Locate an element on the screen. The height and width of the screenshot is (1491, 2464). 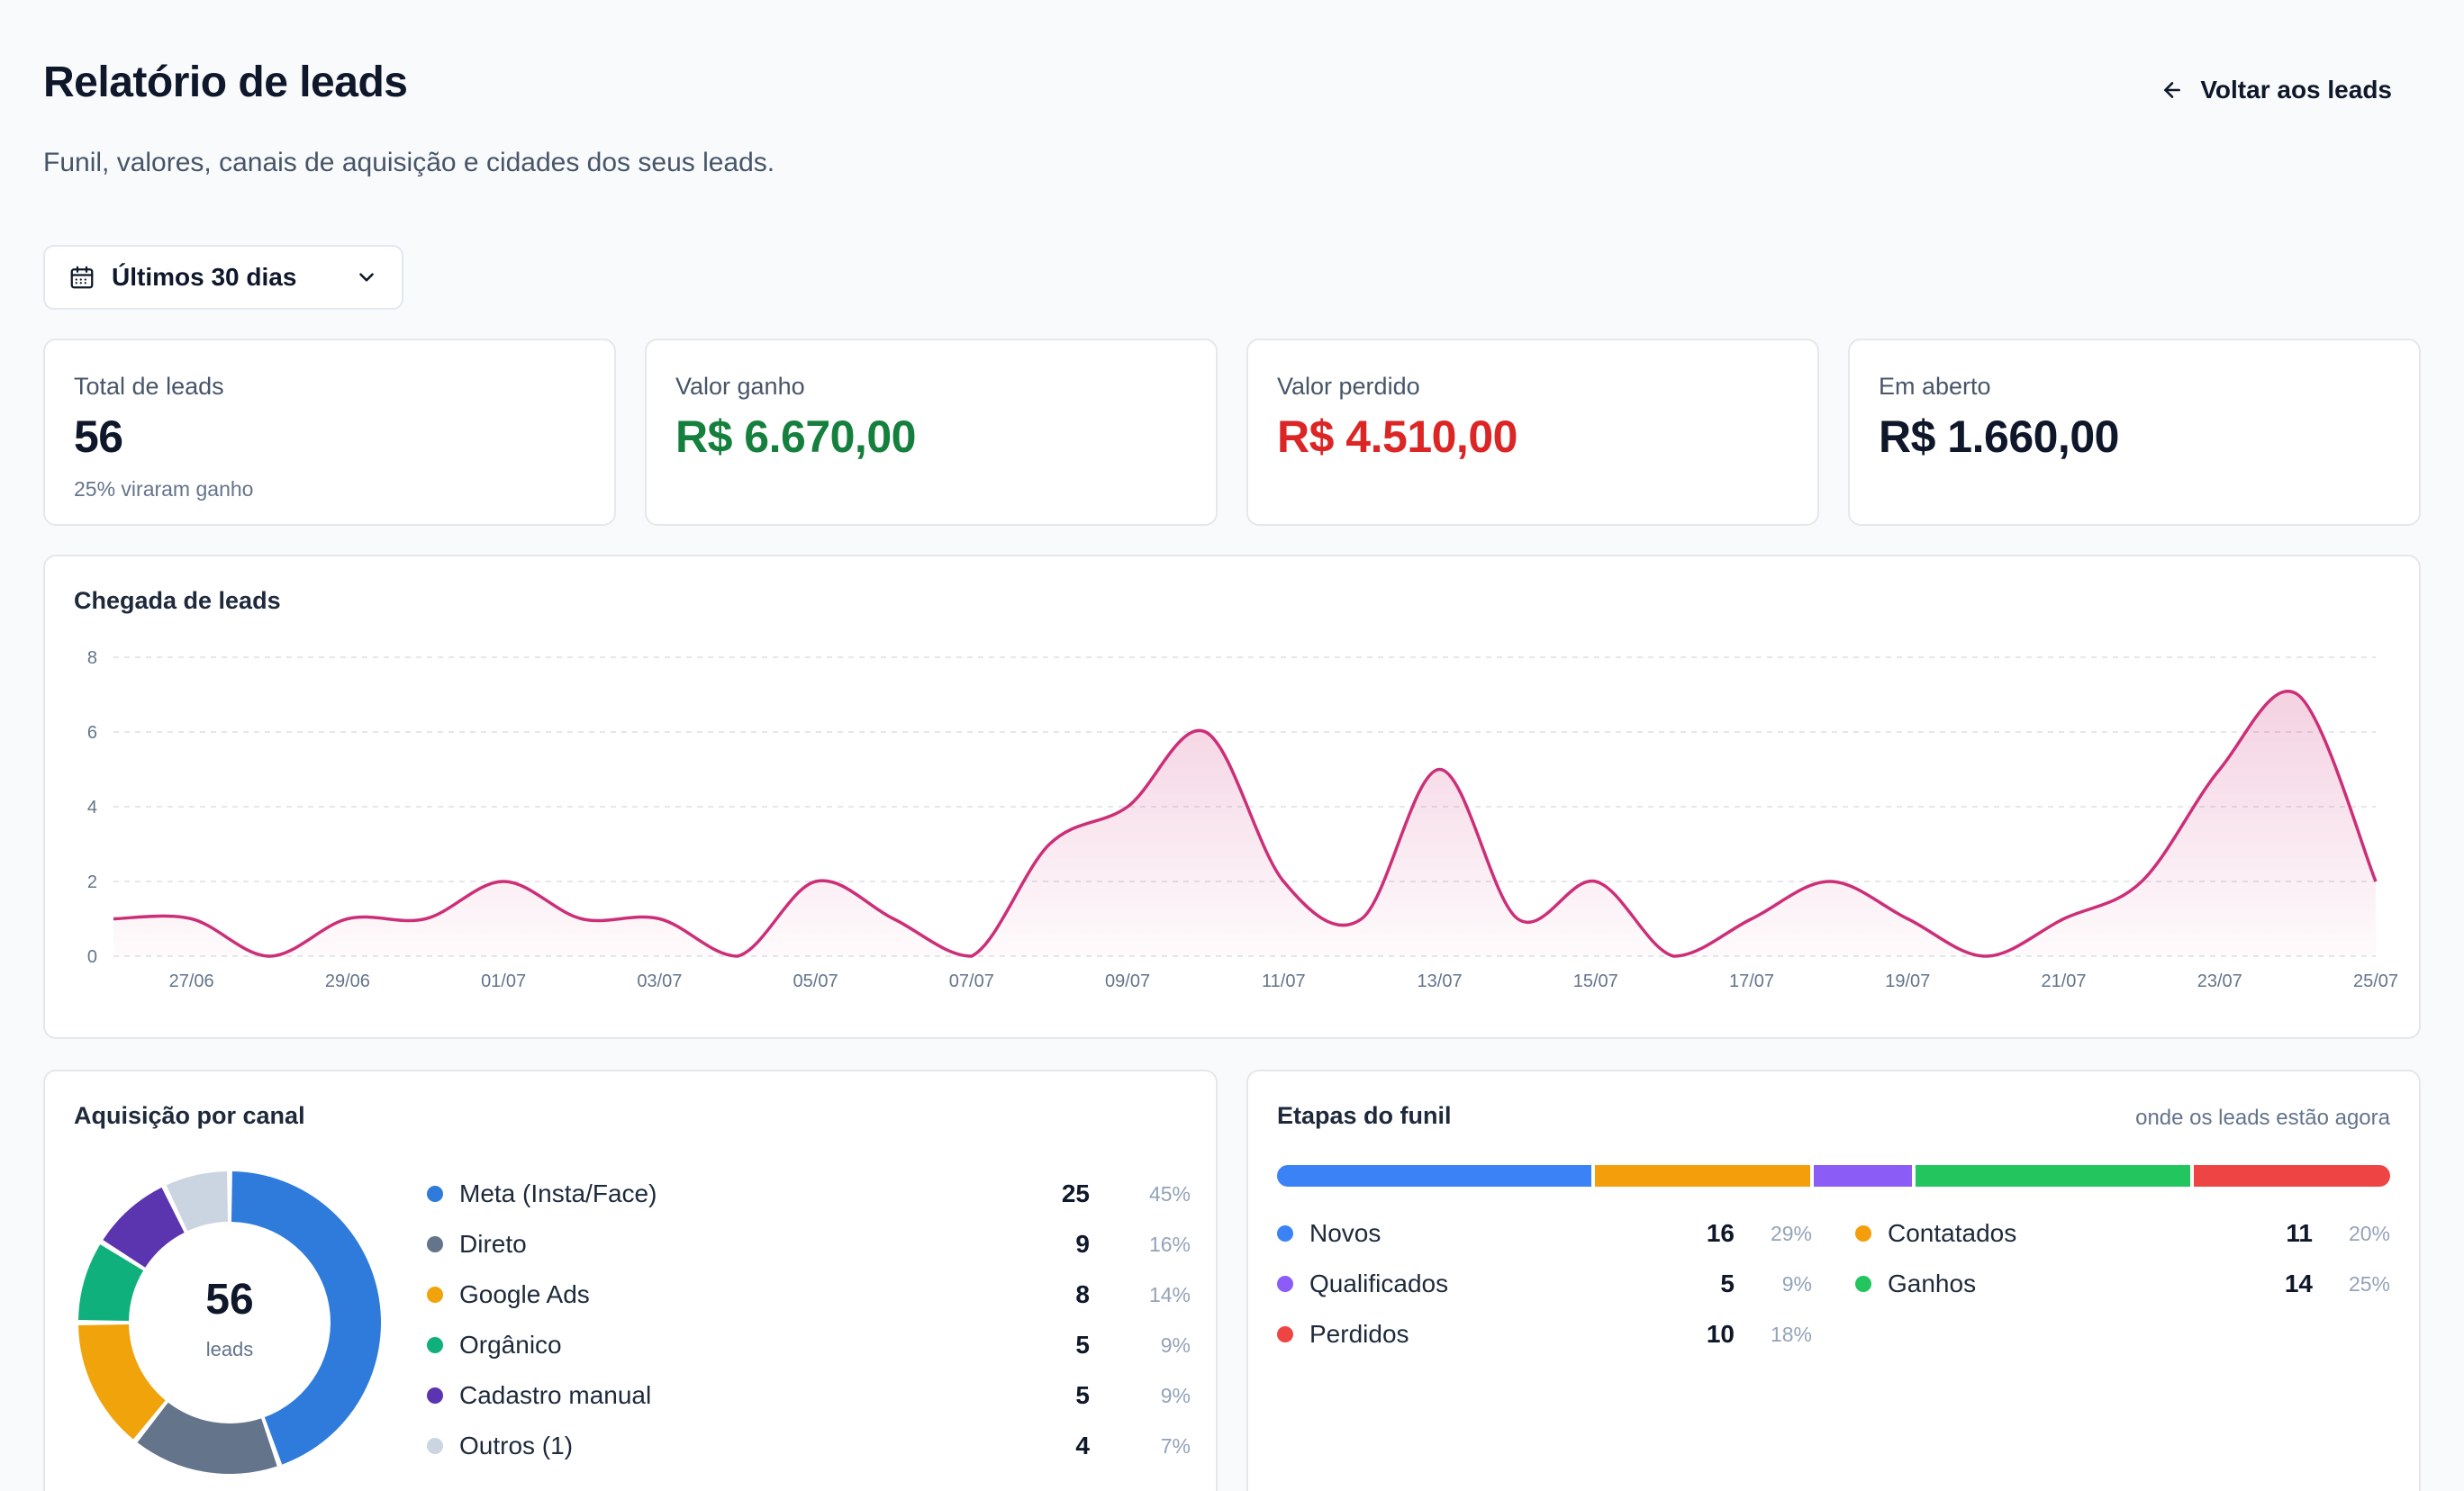
kpi-label: Valor ganho is located at coordinates (740, 386).